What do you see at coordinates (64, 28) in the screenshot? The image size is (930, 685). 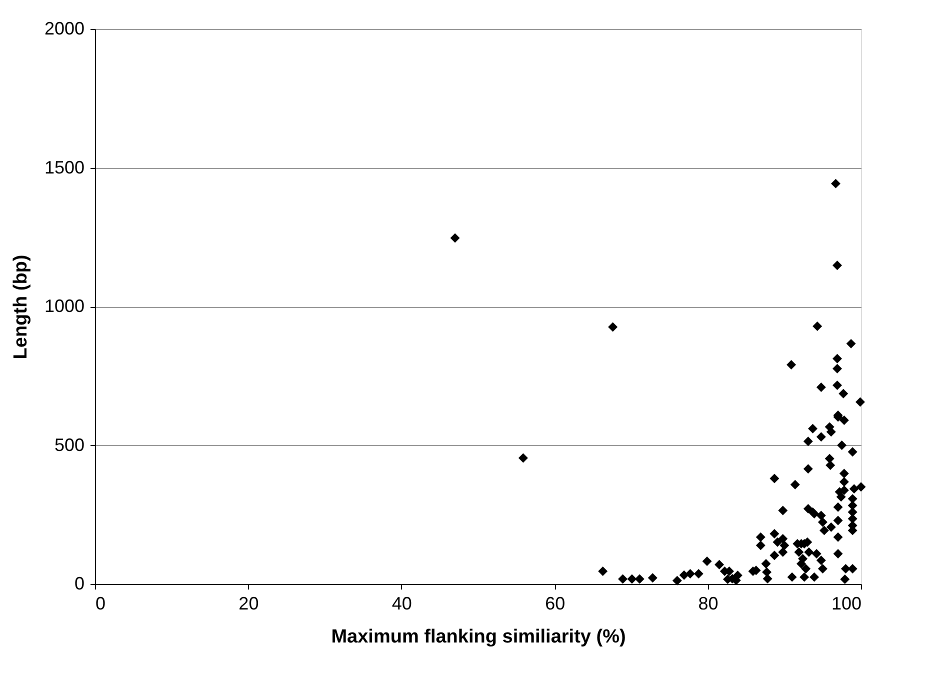 I see `y-tick-label: 2000` at bounding box center [64, 28].